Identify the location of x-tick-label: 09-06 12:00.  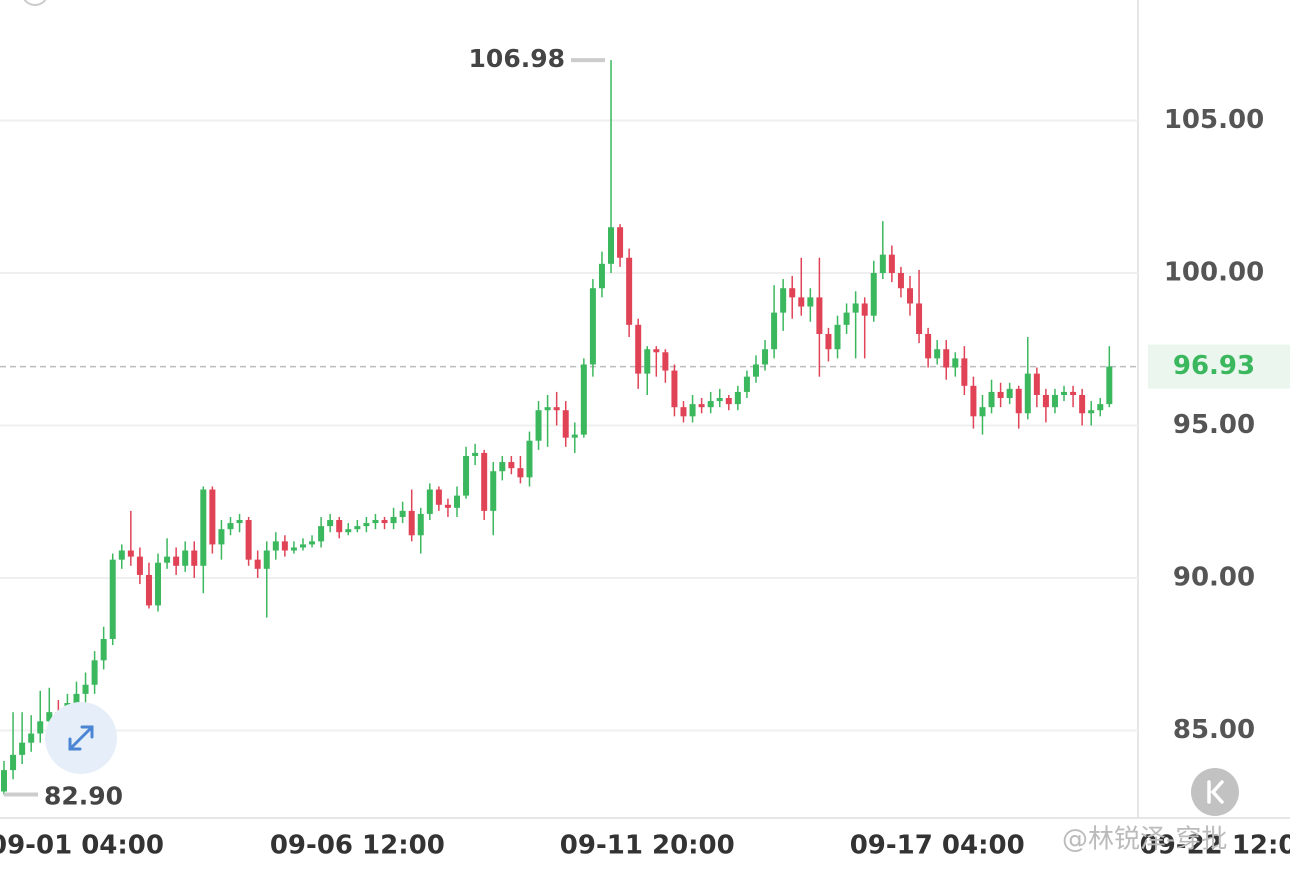
(357, 846).